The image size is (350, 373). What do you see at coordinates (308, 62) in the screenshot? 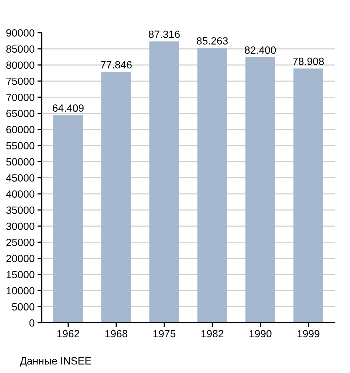
I see `data-label: 78.908` at bounding box center [308, 62].